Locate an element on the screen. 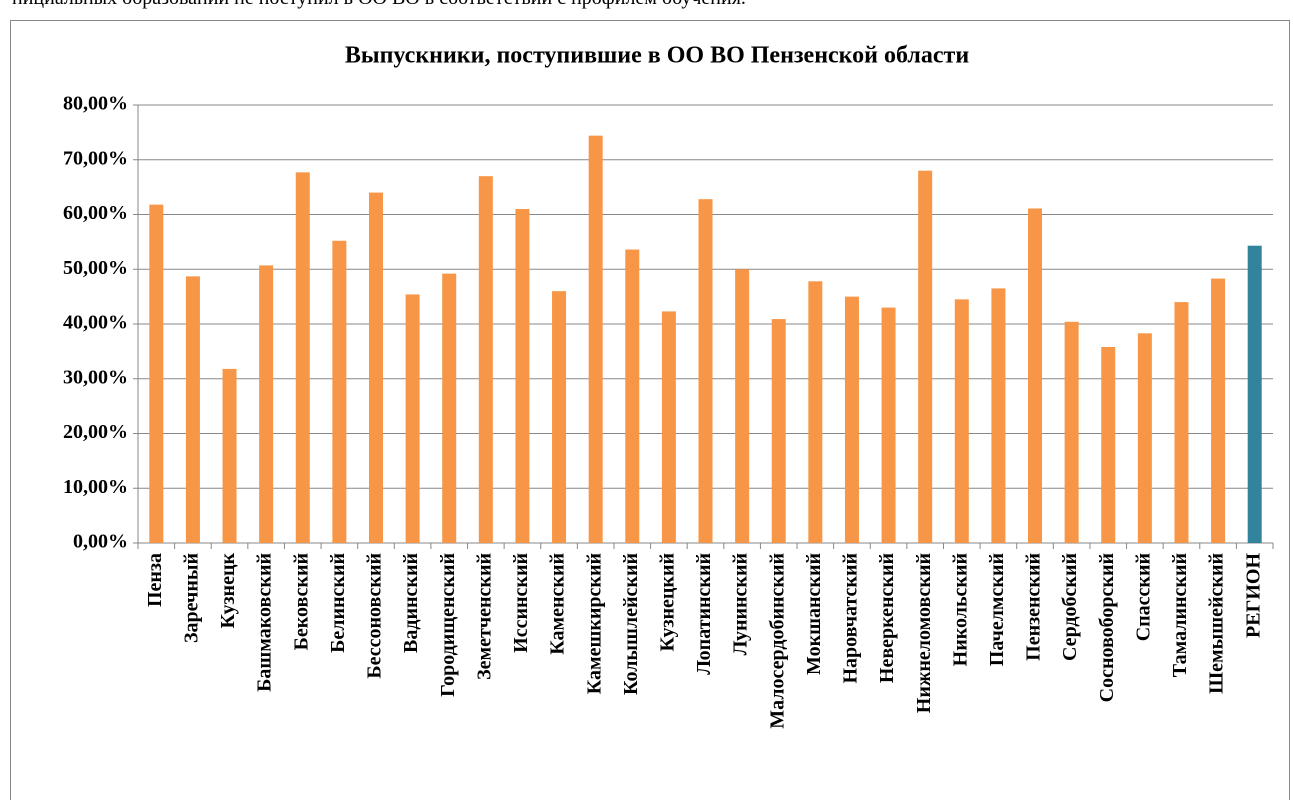 This screenshot has width=1293, height=800. x-tick-label: Пачелмский is located at coordinates (997, 609).